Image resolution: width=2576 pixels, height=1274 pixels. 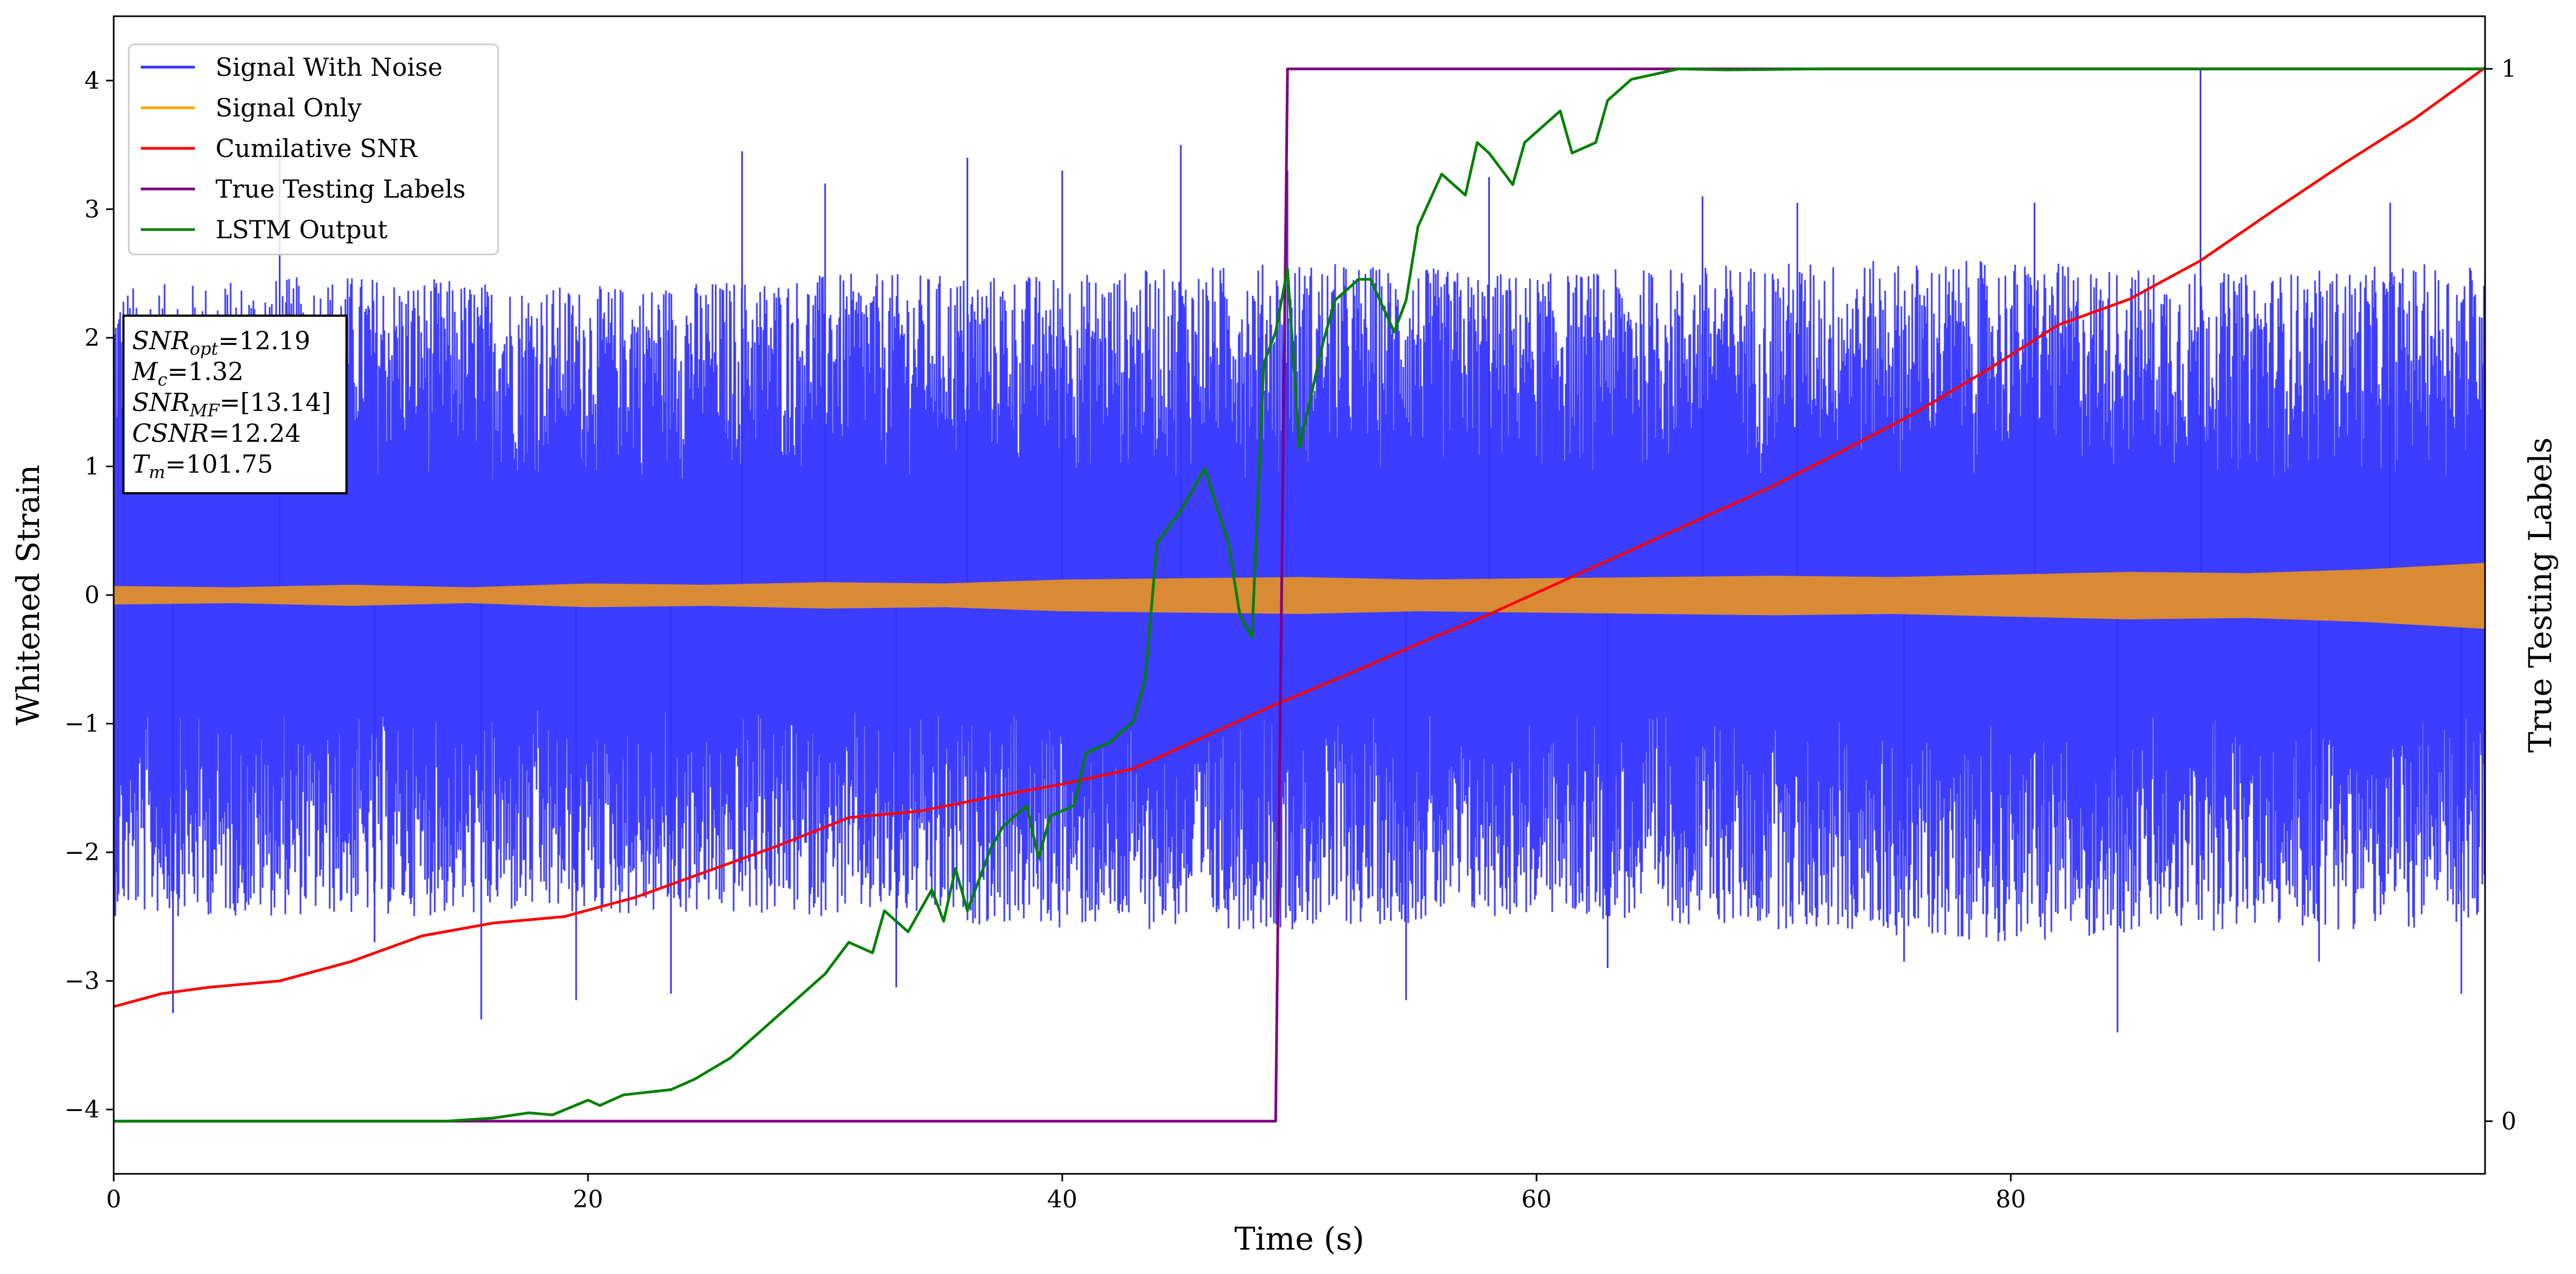 I want to click on y-axis-title: Whitened Strain, so click(x=29, y=595).